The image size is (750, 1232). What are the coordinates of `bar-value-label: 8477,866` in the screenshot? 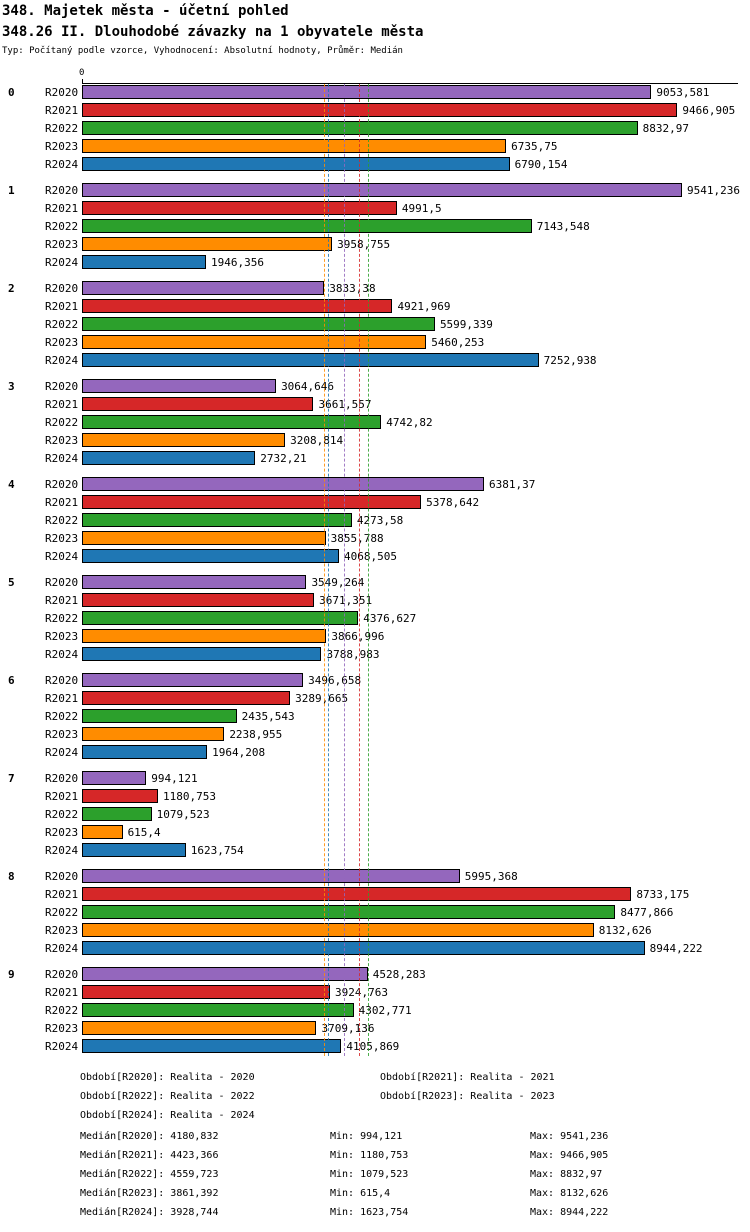 It's located at (647, 912).